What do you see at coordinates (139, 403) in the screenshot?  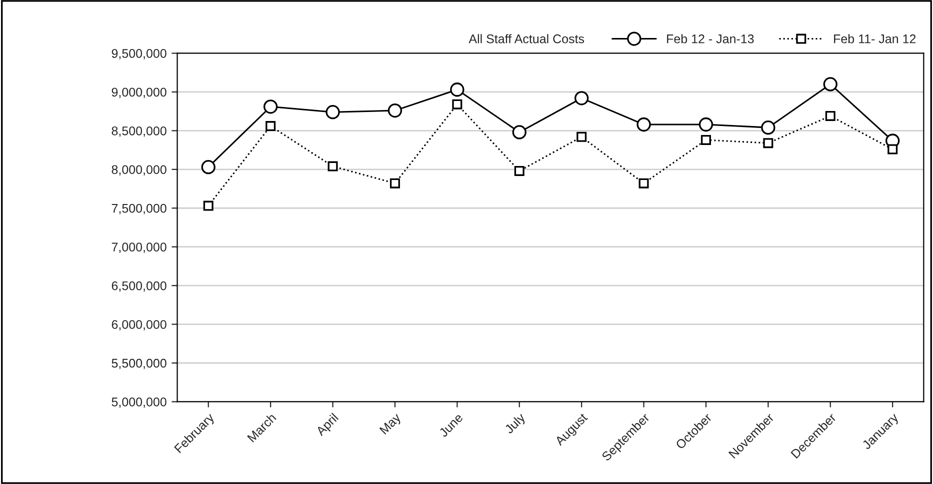 I see `y-tick-label: 5,000,000` at bounding box center [139, 403].